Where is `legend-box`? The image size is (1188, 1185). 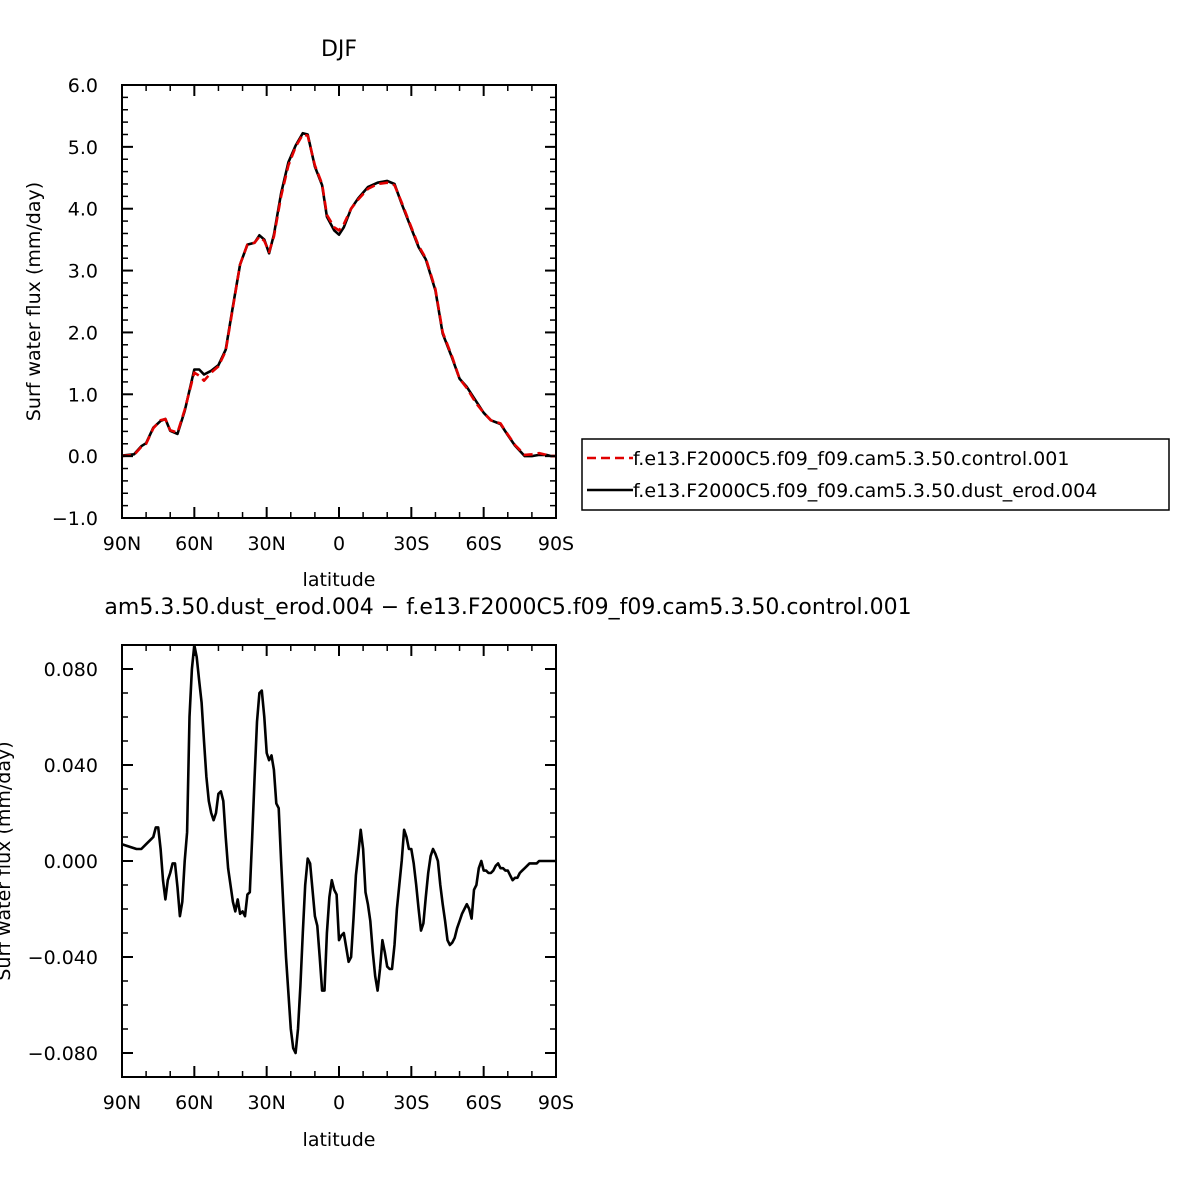
legend-box is located at coordinates (875, 474).